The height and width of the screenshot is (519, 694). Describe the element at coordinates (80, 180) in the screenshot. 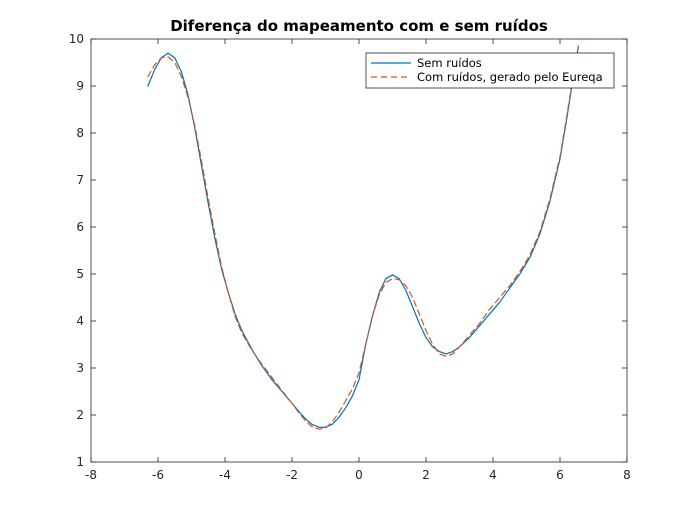

I see `y-tick-label: 7` at that location.